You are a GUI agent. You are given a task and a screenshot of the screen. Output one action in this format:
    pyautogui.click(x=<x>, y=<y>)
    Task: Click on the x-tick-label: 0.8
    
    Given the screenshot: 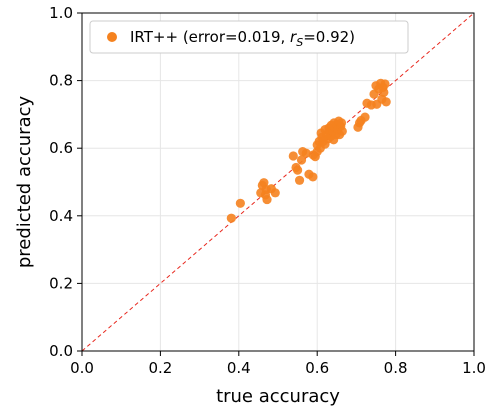 What is the action you would take?
    pyautogui.click(x=396, y=368)
    